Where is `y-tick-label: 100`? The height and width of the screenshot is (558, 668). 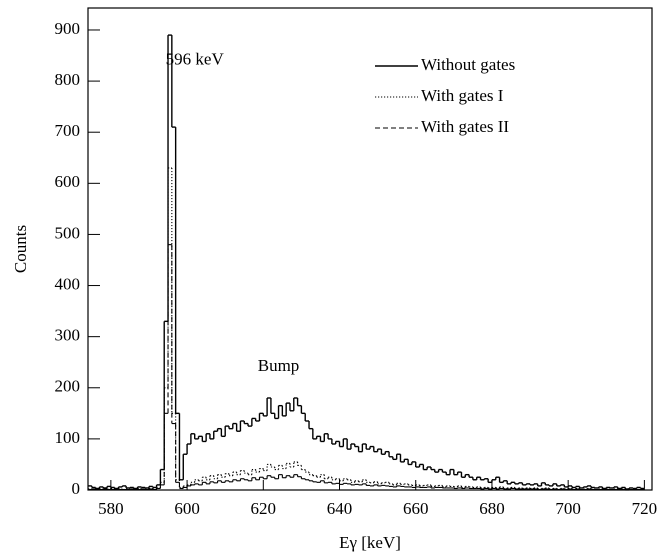
y-tick-label: 100 is located at coordinates (68, 437).